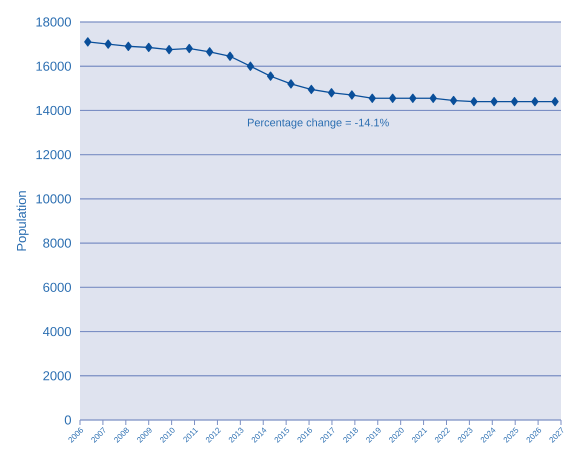 This screenshot has height=453, width=565. What do you see at coordinates (57, 243) in the screenshot?
I see `y-tick-label: 8000` at bounding box center [57, 243].